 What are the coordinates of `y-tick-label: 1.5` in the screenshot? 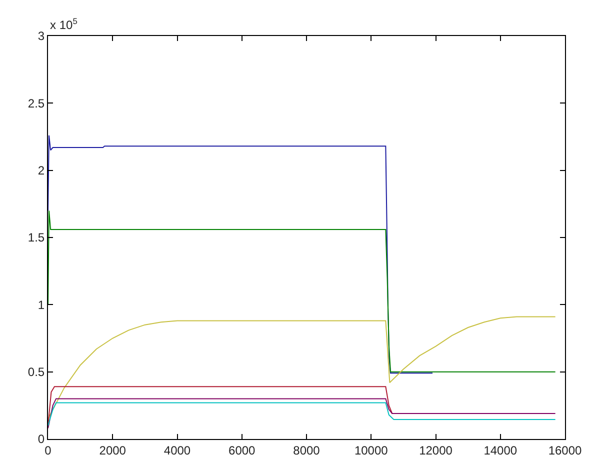 It's located at (36, 237).